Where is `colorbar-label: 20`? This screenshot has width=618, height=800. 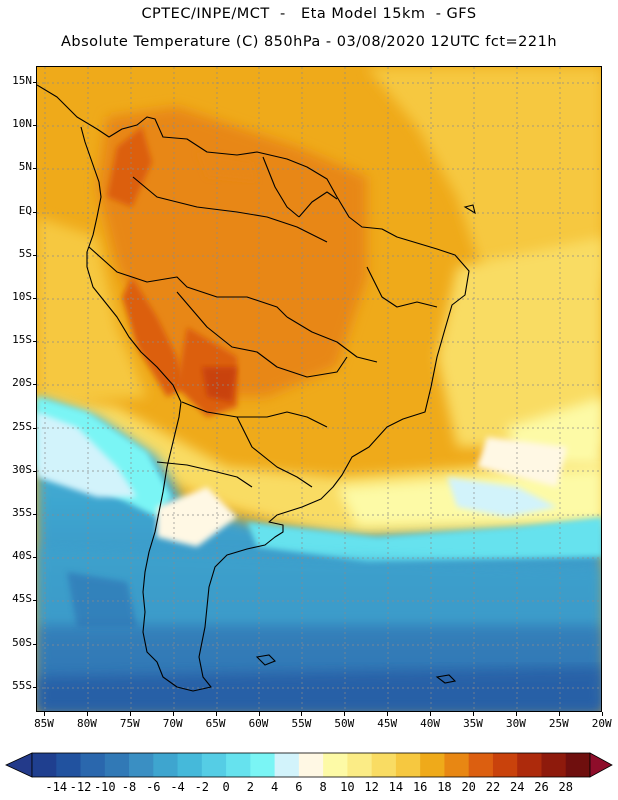
colorbar-label: 20 is located at coordinates (468, 787).